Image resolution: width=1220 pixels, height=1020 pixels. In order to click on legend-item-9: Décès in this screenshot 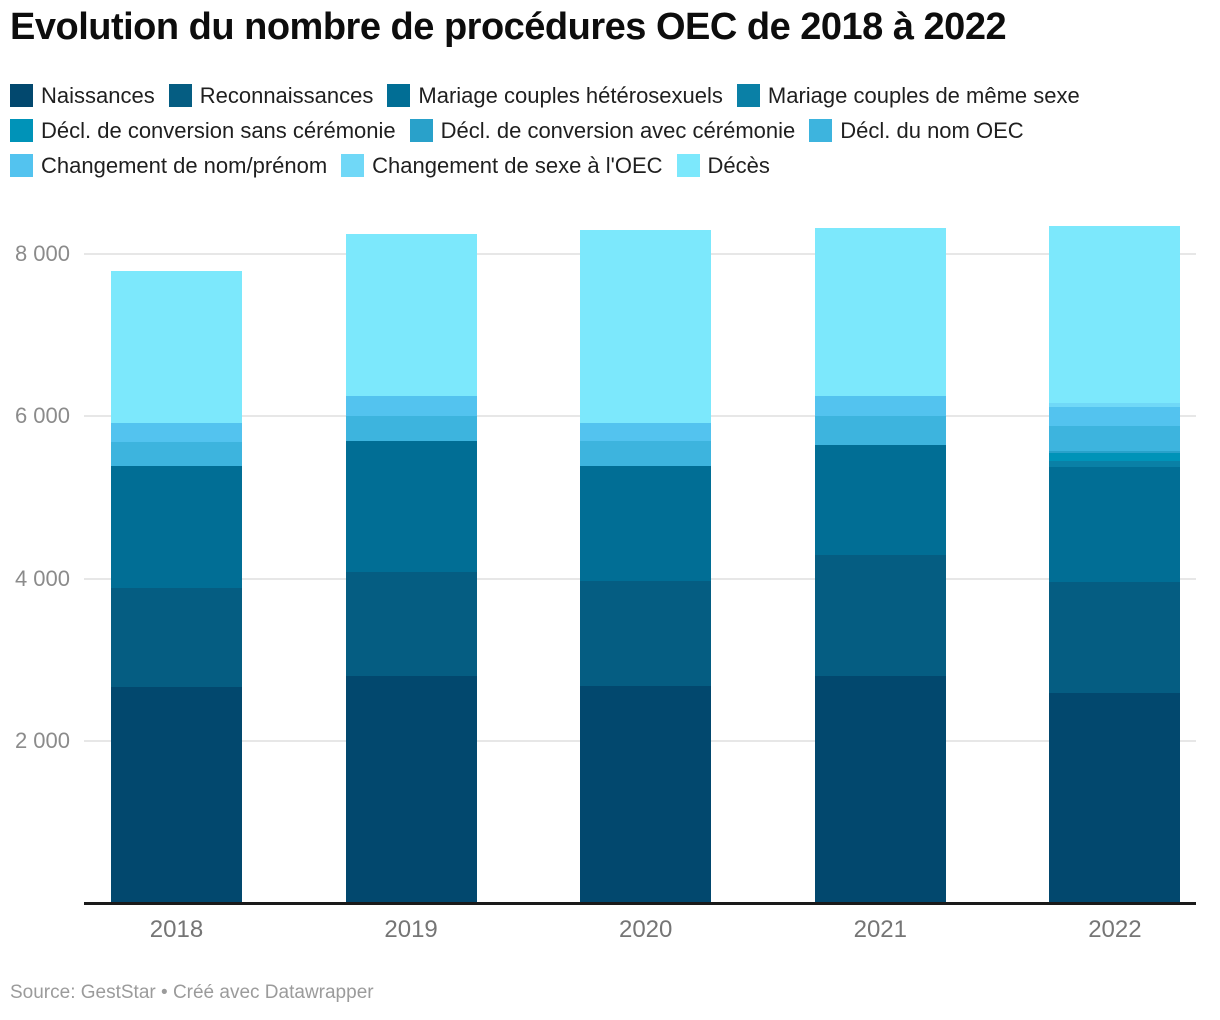, I will do `click(723, 165)`.